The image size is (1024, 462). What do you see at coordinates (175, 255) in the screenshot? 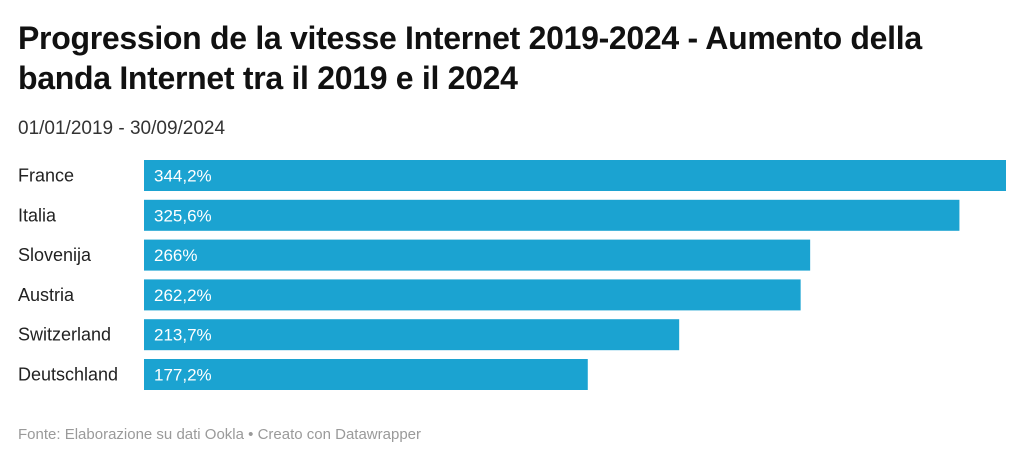
I see `value-label-slovenija: 266%` at bounding box center [175, 255].